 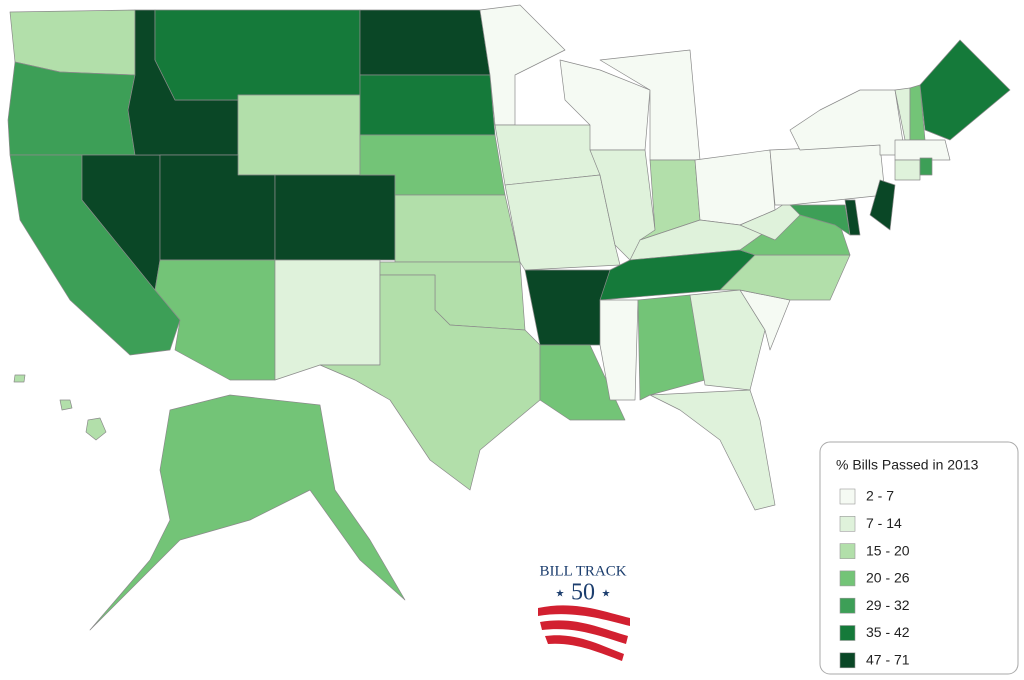 What do you see at coordinates (884, 523) in the screenshot?
I see `legend-label: 7 - 14` at bounding box center [884, 523].